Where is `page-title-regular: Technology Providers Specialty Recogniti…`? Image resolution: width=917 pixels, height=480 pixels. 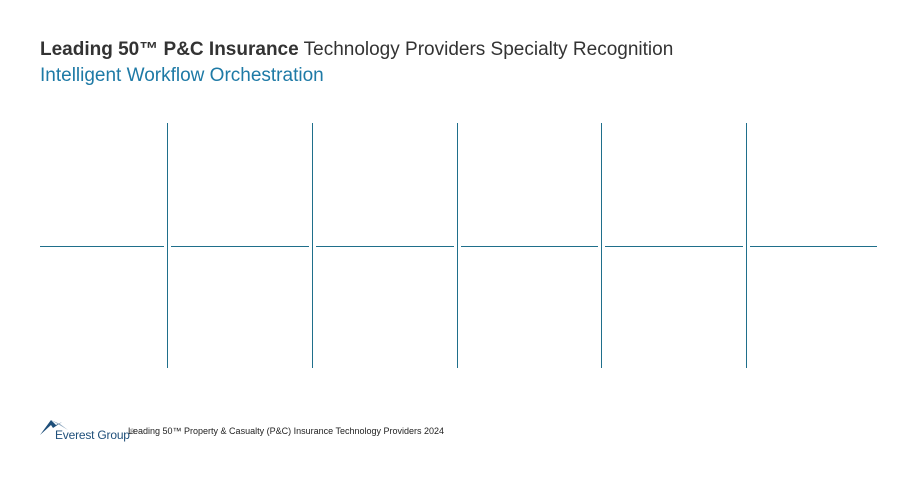 page-title-regular: Technology Providers Specialty Recogniti… is located at coordinates (486, 49).